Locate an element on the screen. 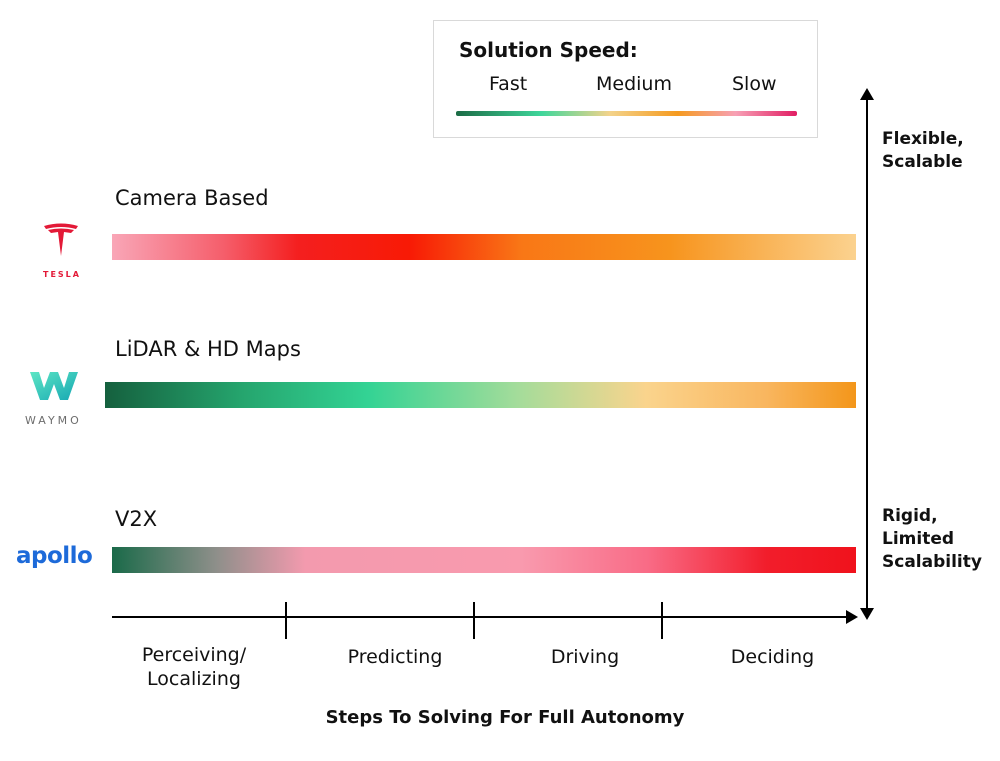 The width and height of the screenshot is (1000, 761). waymo-wordmark: WAYMO is located at coordinates (53, 420).